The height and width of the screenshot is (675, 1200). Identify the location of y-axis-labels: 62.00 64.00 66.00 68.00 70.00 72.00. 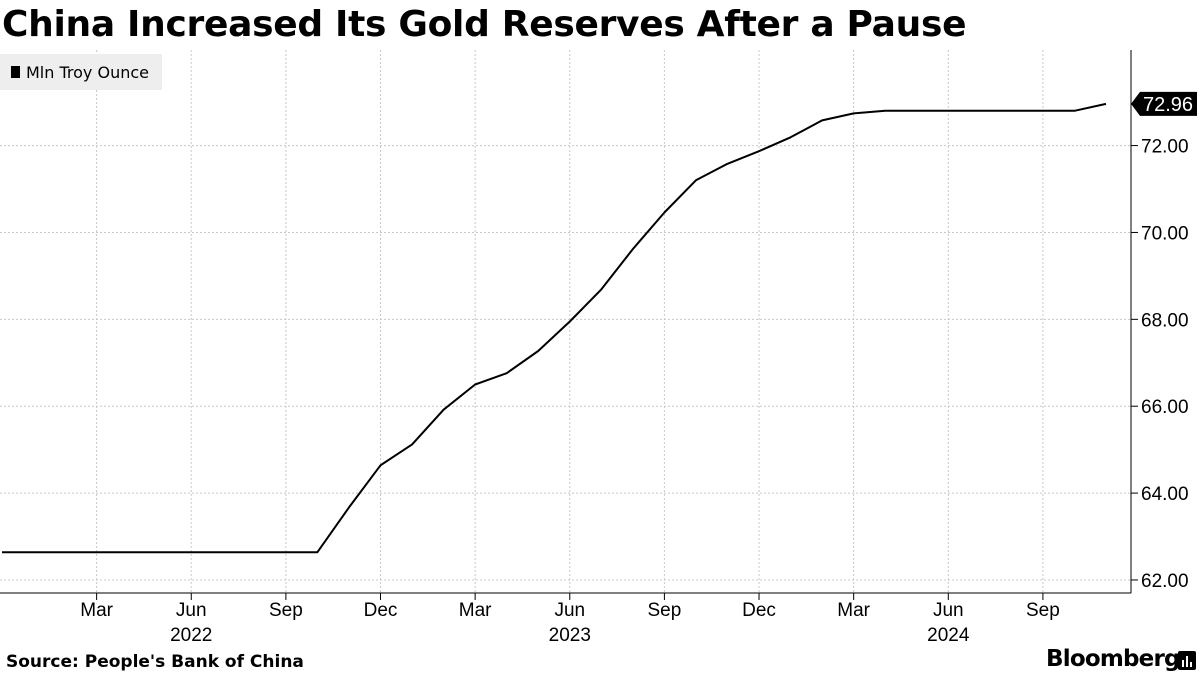
(1165, 364).